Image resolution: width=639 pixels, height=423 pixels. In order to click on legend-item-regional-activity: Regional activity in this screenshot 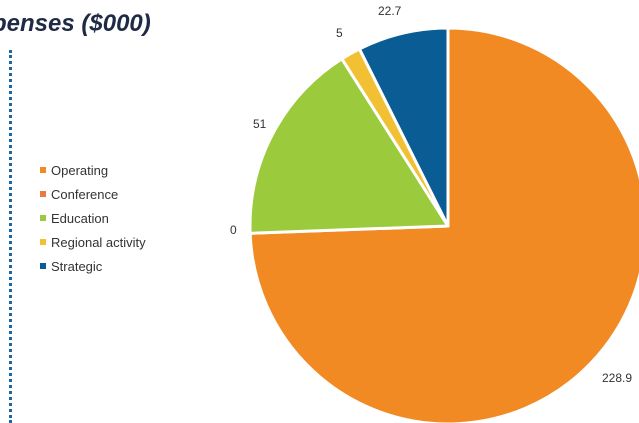, I will do `click(93, 242)`.